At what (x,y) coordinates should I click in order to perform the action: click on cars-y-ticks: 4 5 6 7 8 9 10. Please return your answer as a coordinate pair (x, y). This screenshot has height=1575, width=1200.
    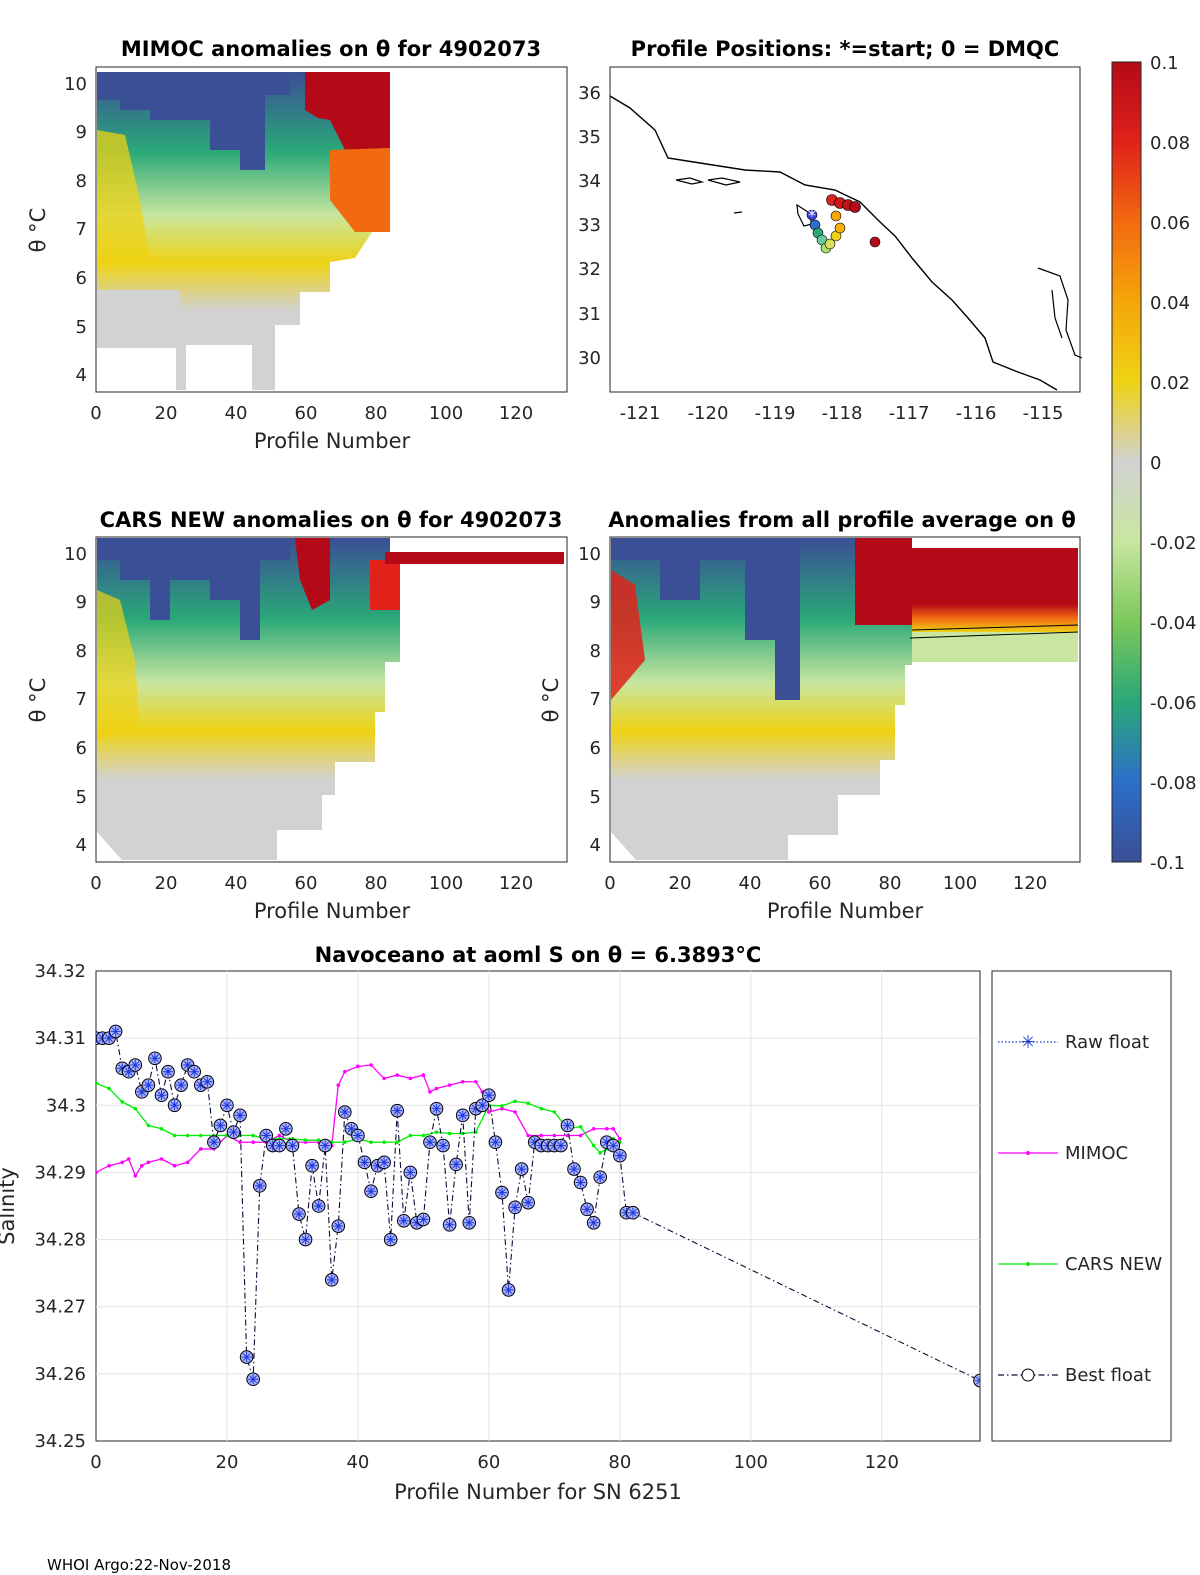
    Looking at the image, I should click on (75, 700).